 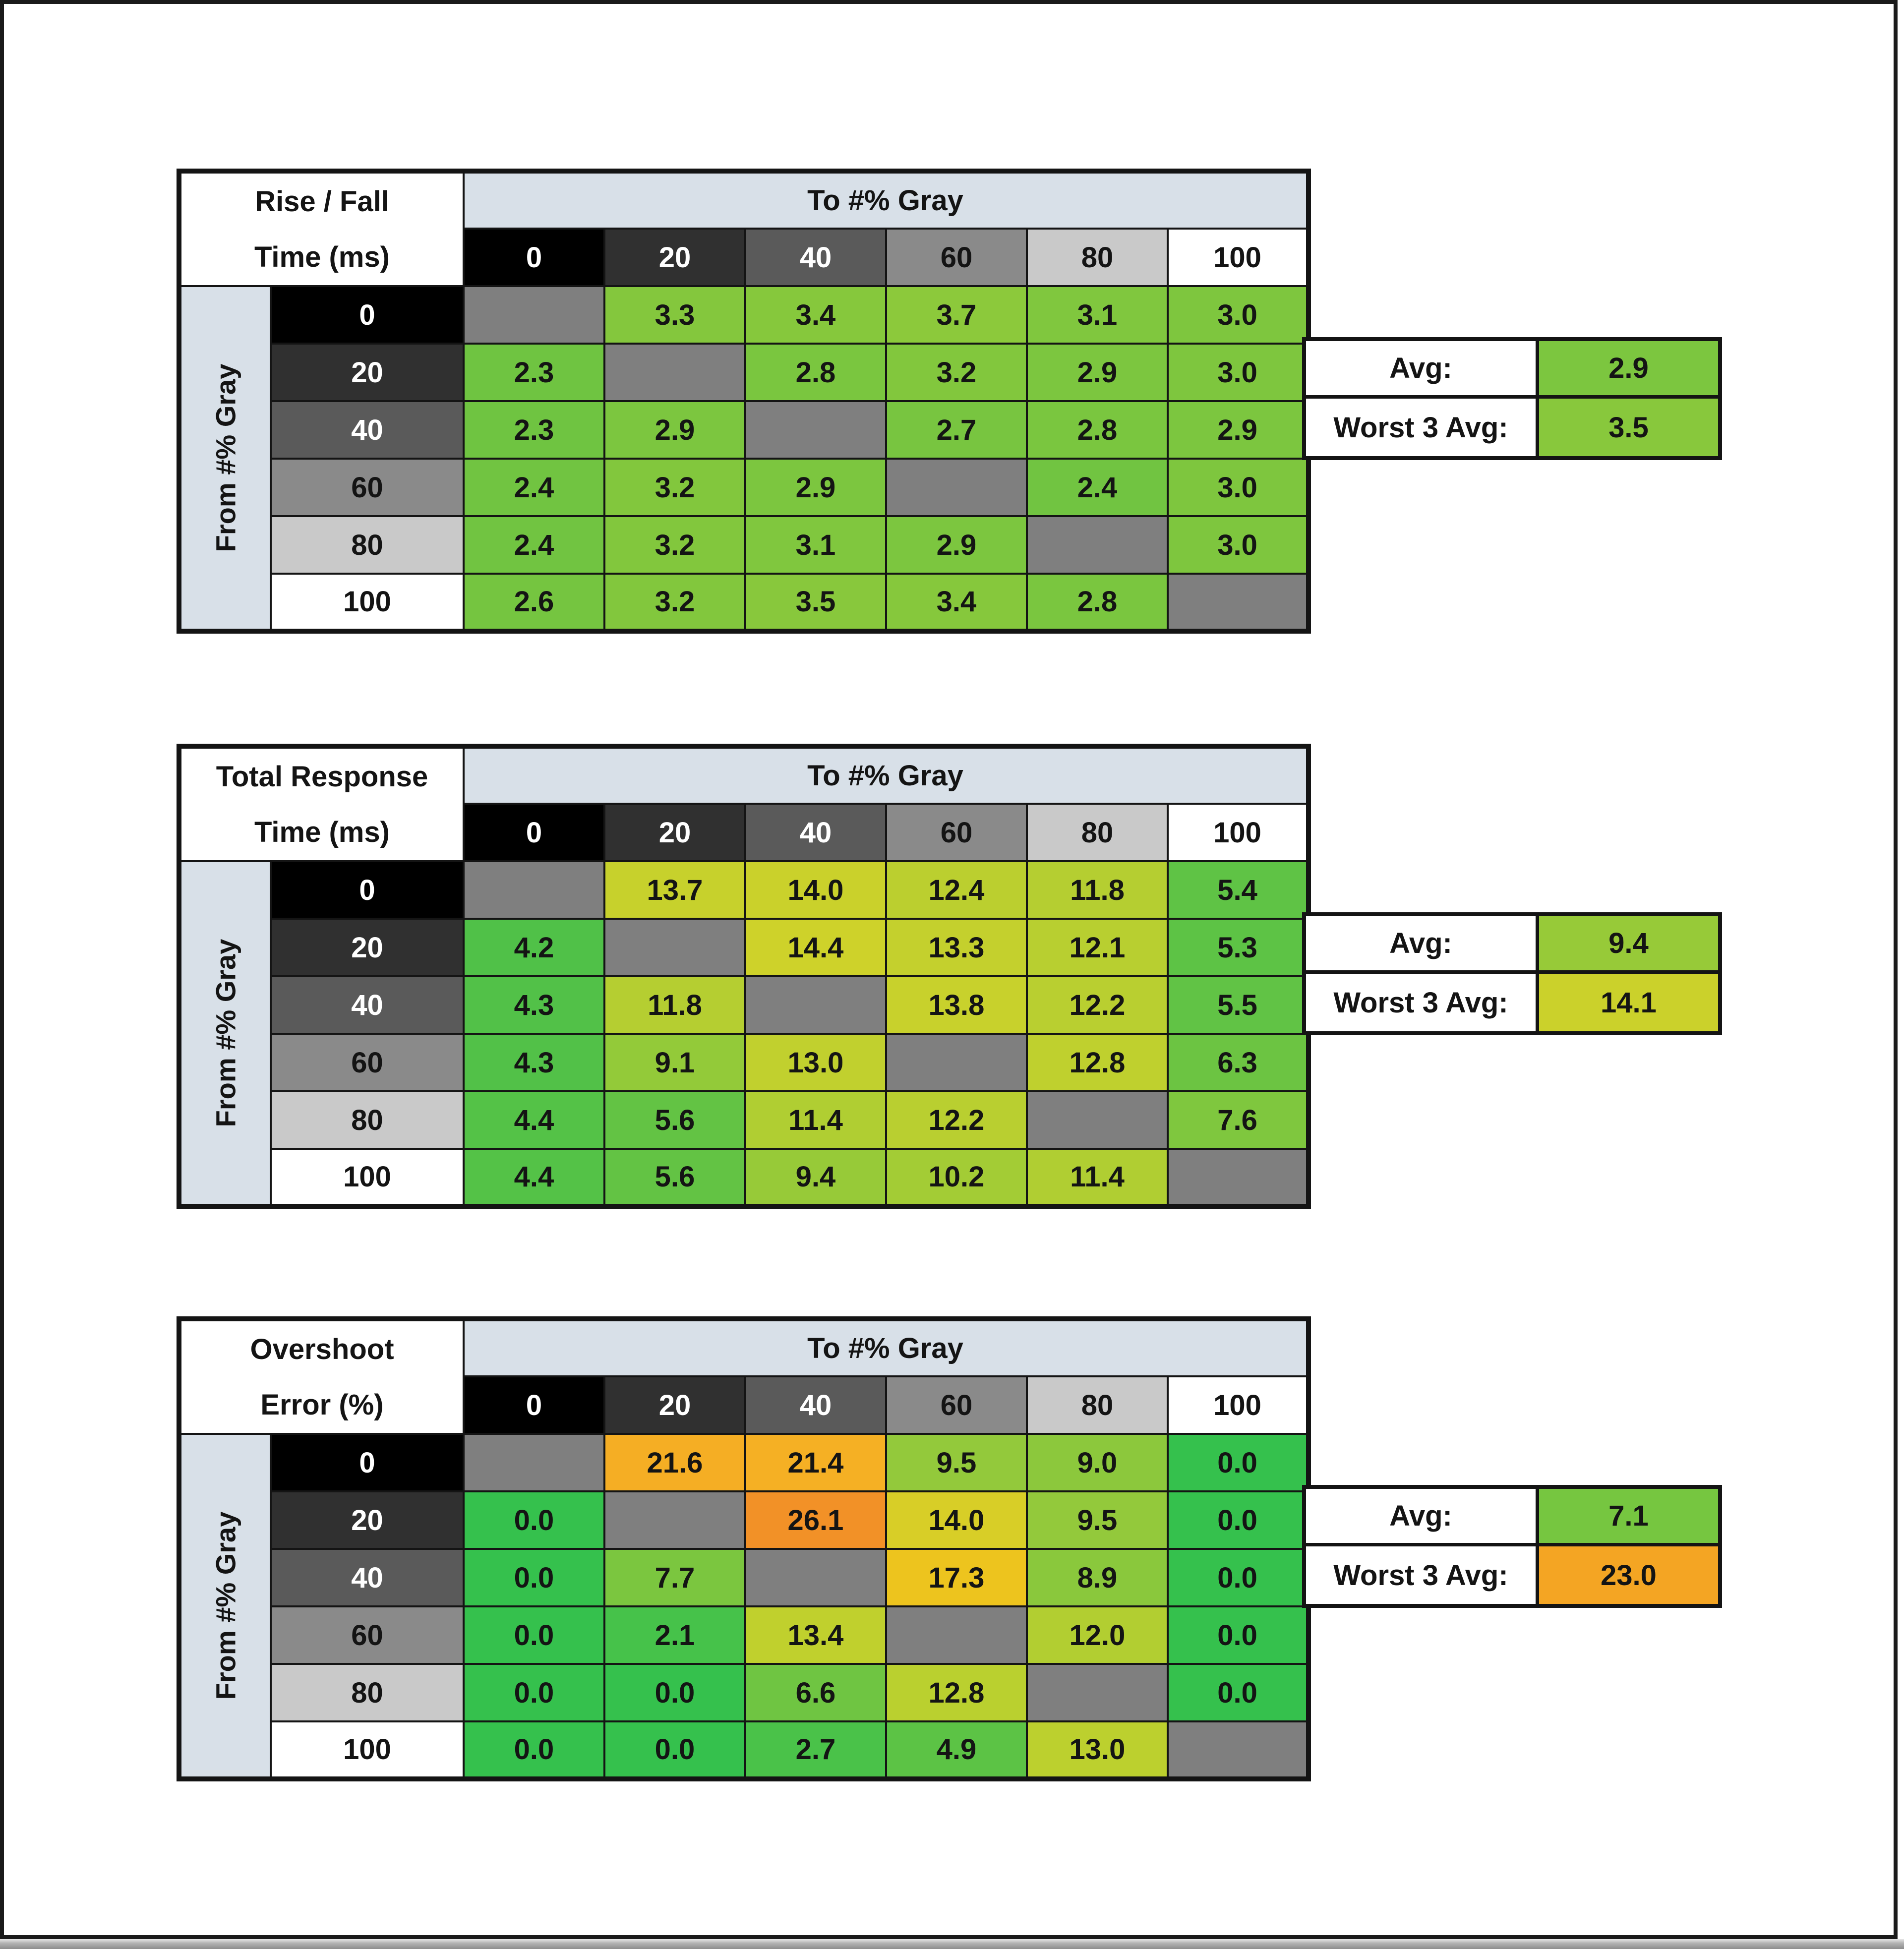 I want to click on summary-box: Avg: 9.4 Worst 3 Avg: 14.1, so click(x=1512, y=974).